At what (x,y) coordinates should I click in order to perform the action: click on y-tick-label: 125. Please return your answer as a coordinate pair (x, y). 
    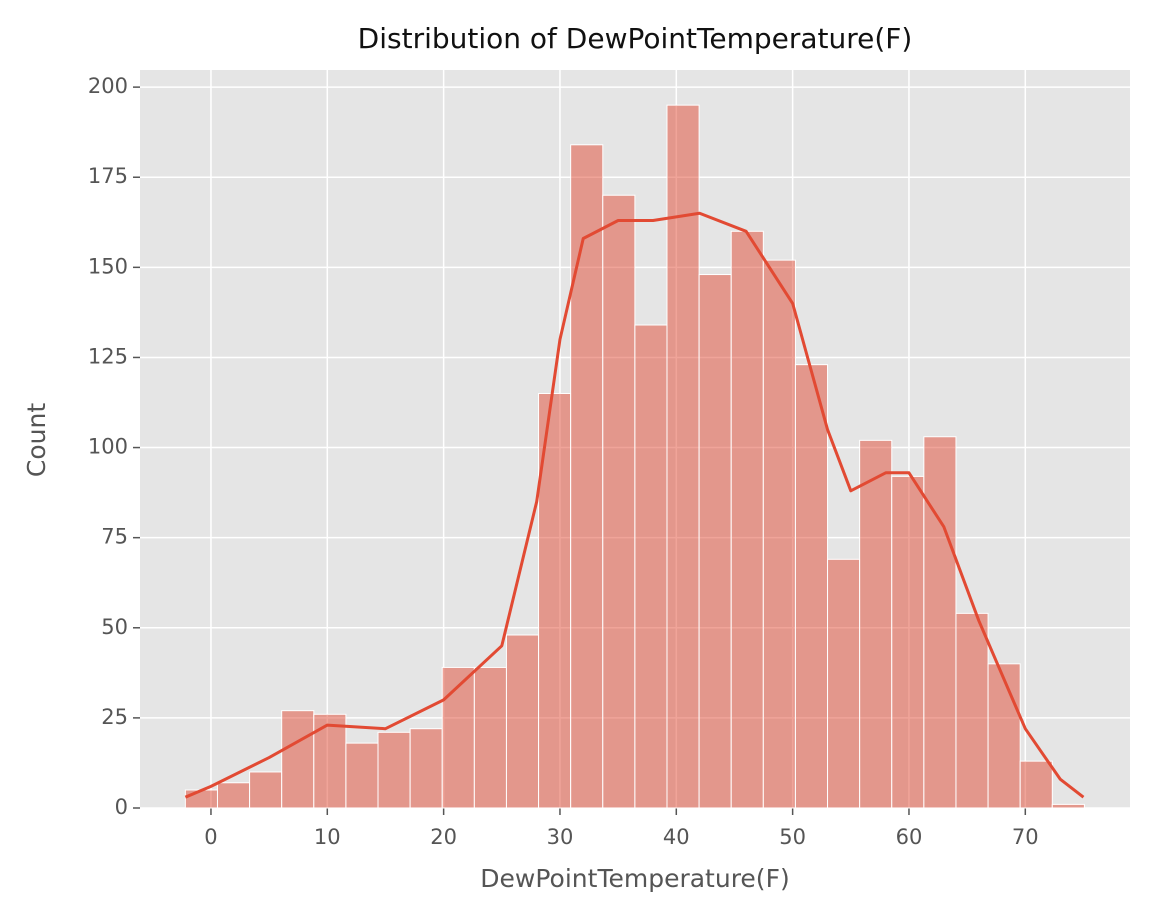
    Looking at the image, I should click on (108, 356).